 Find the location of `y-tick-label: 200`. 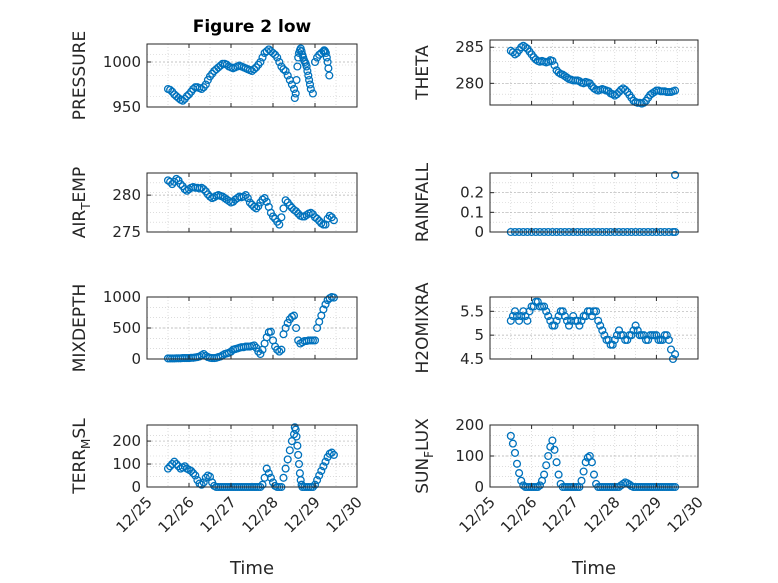

y-tick-label: 200 is located at coordinates (126, 441).